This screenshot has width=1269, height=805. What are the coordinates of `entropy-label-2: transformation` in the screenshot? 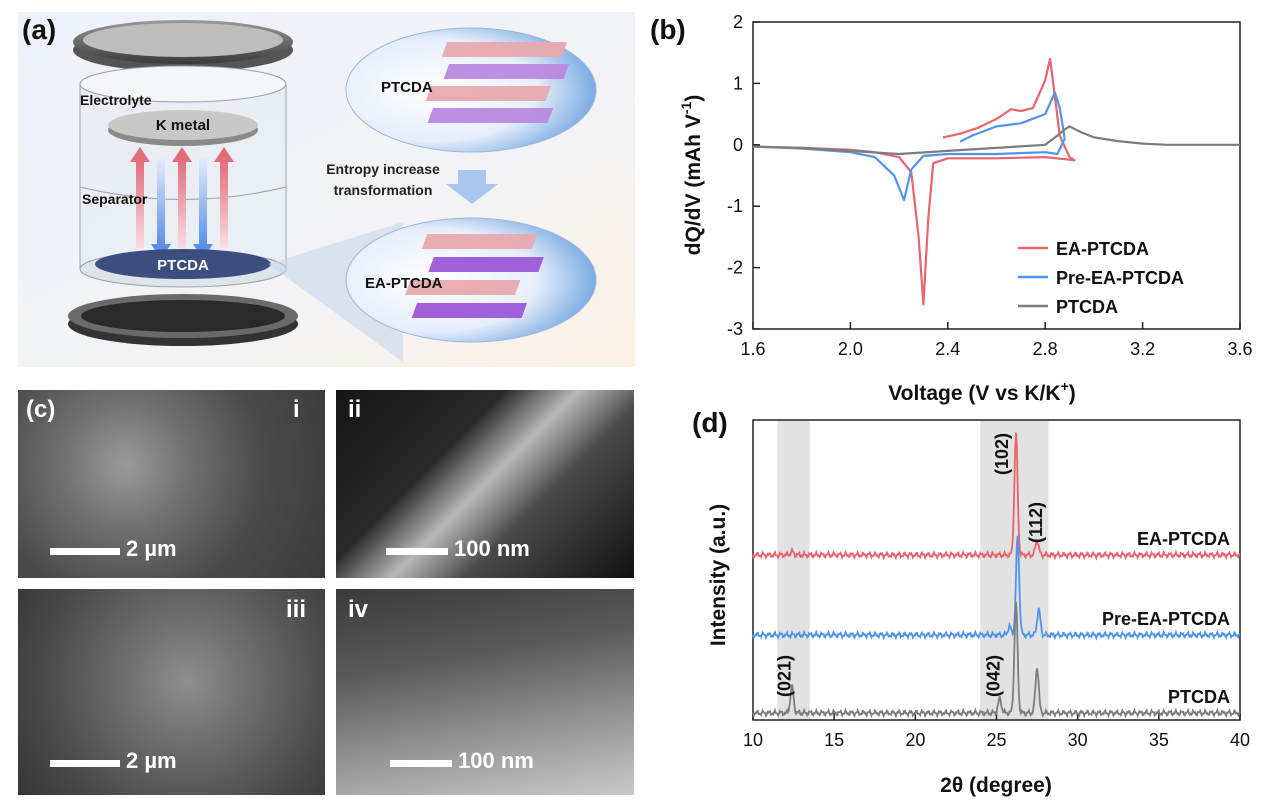 It's located at (383, 190).